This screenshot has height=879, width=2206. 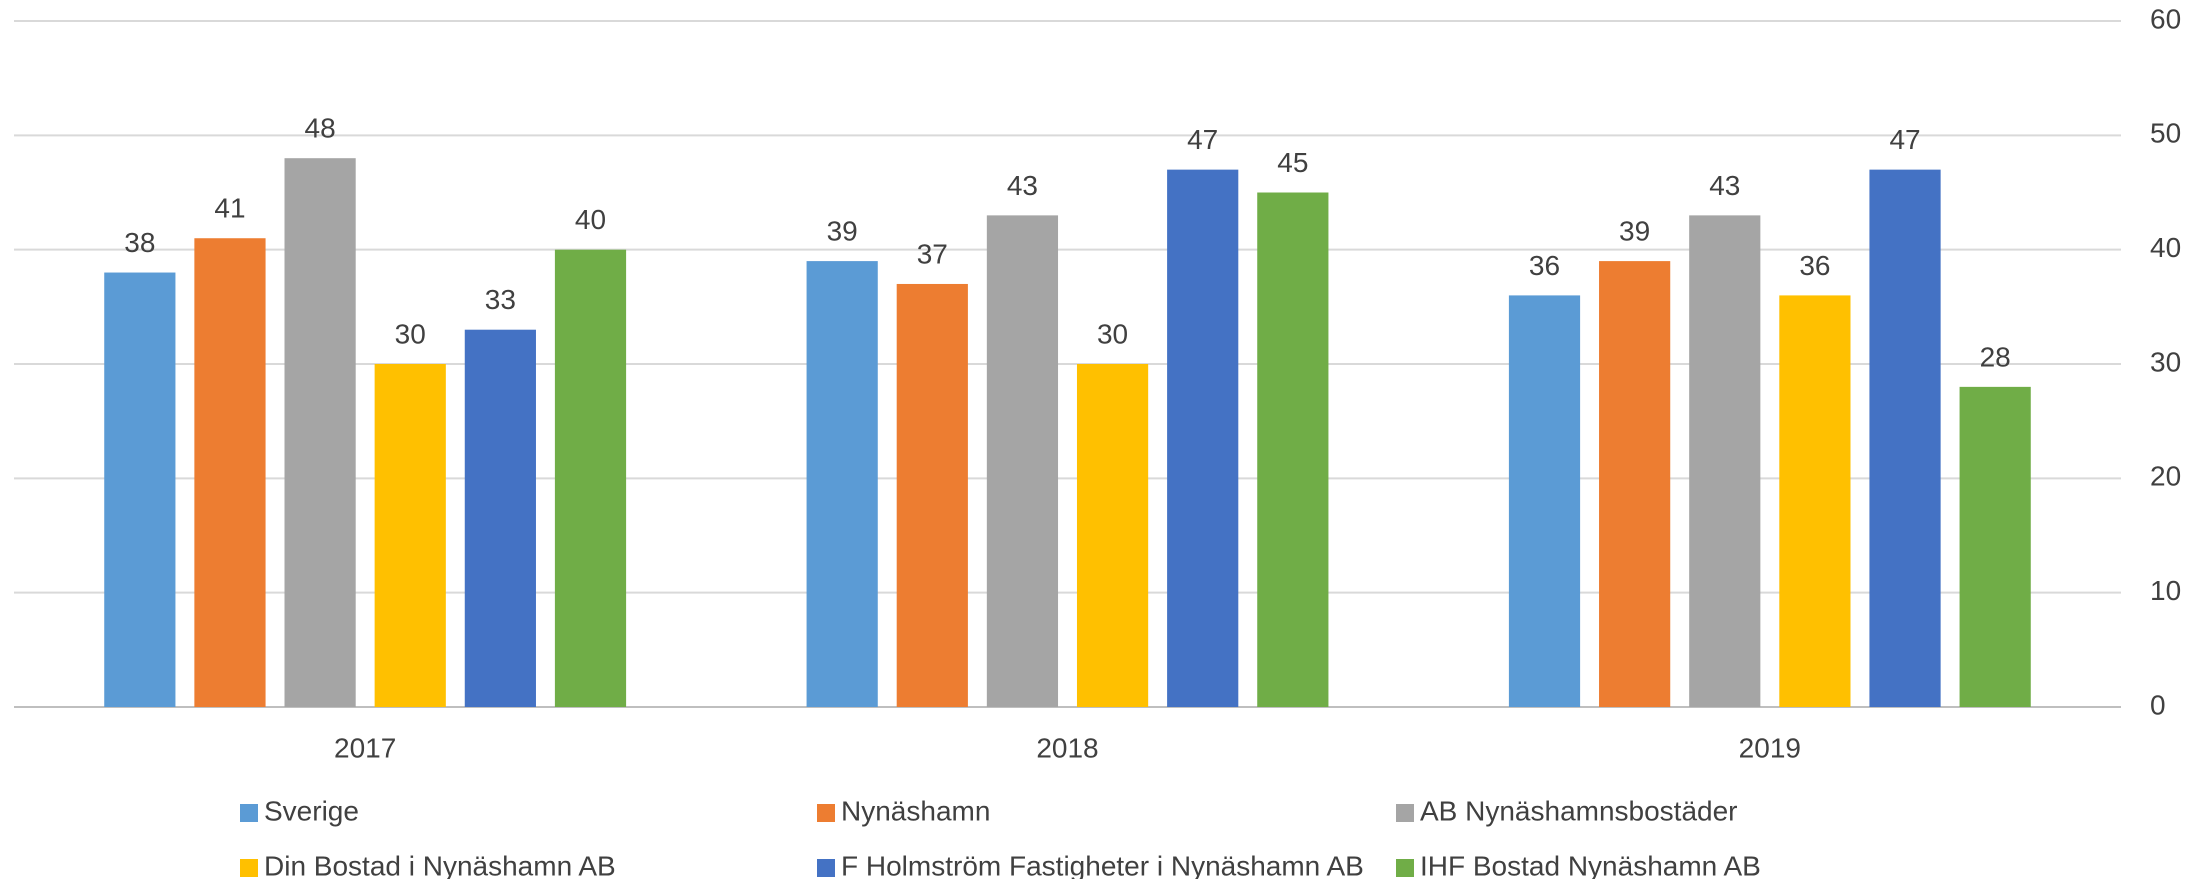 What do you see at coordinates (2158, 704) in the screenshot?
I see `y-tick-label: 0` at bounding box center [2158, 704].